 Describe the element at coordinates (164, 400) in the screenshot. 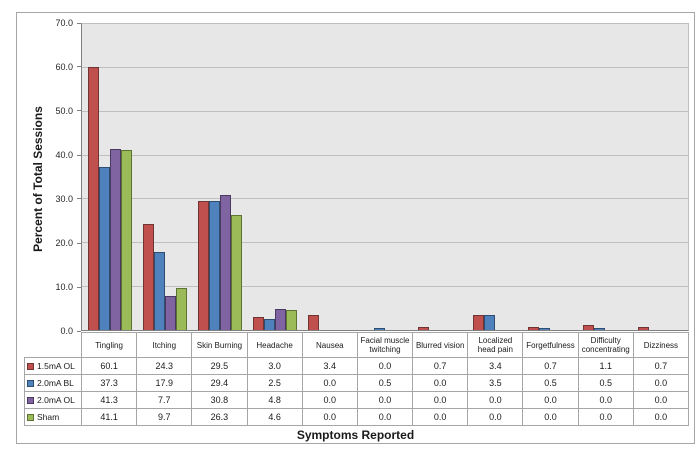

I see `table-value-cell: 7.7` at that location.